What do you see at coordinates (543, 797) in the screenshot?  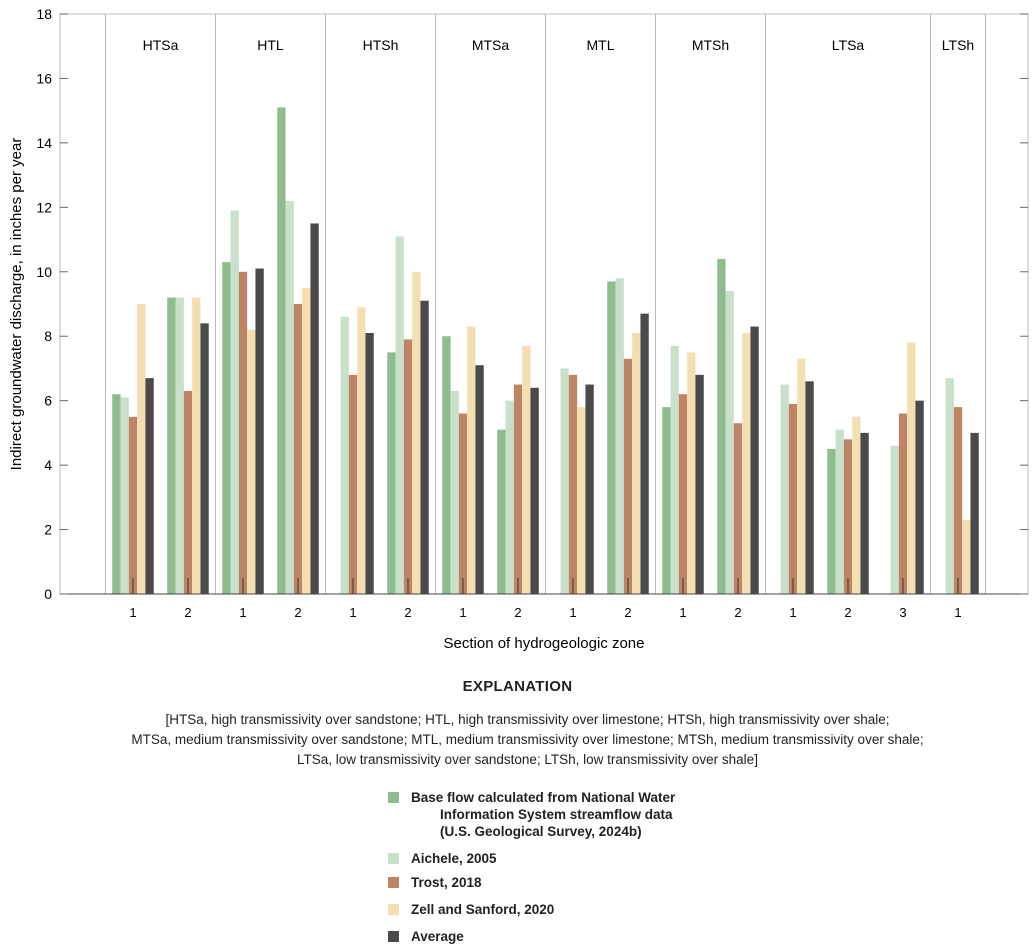 I see `legend-label: Base flow calculated from National Water` at bounding box center [543, 797].